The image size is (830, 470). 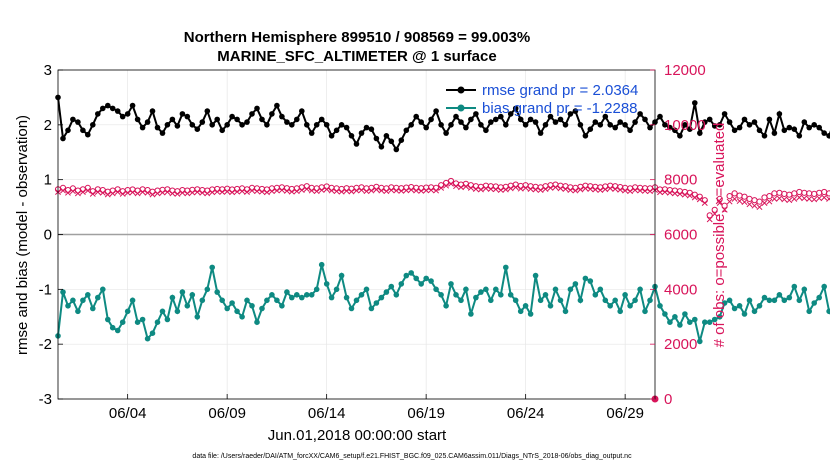 What do you see at coordinates (461, 90) in the screenshot?
I see `legend-rmse-marker` at bounding box center [461, 90].